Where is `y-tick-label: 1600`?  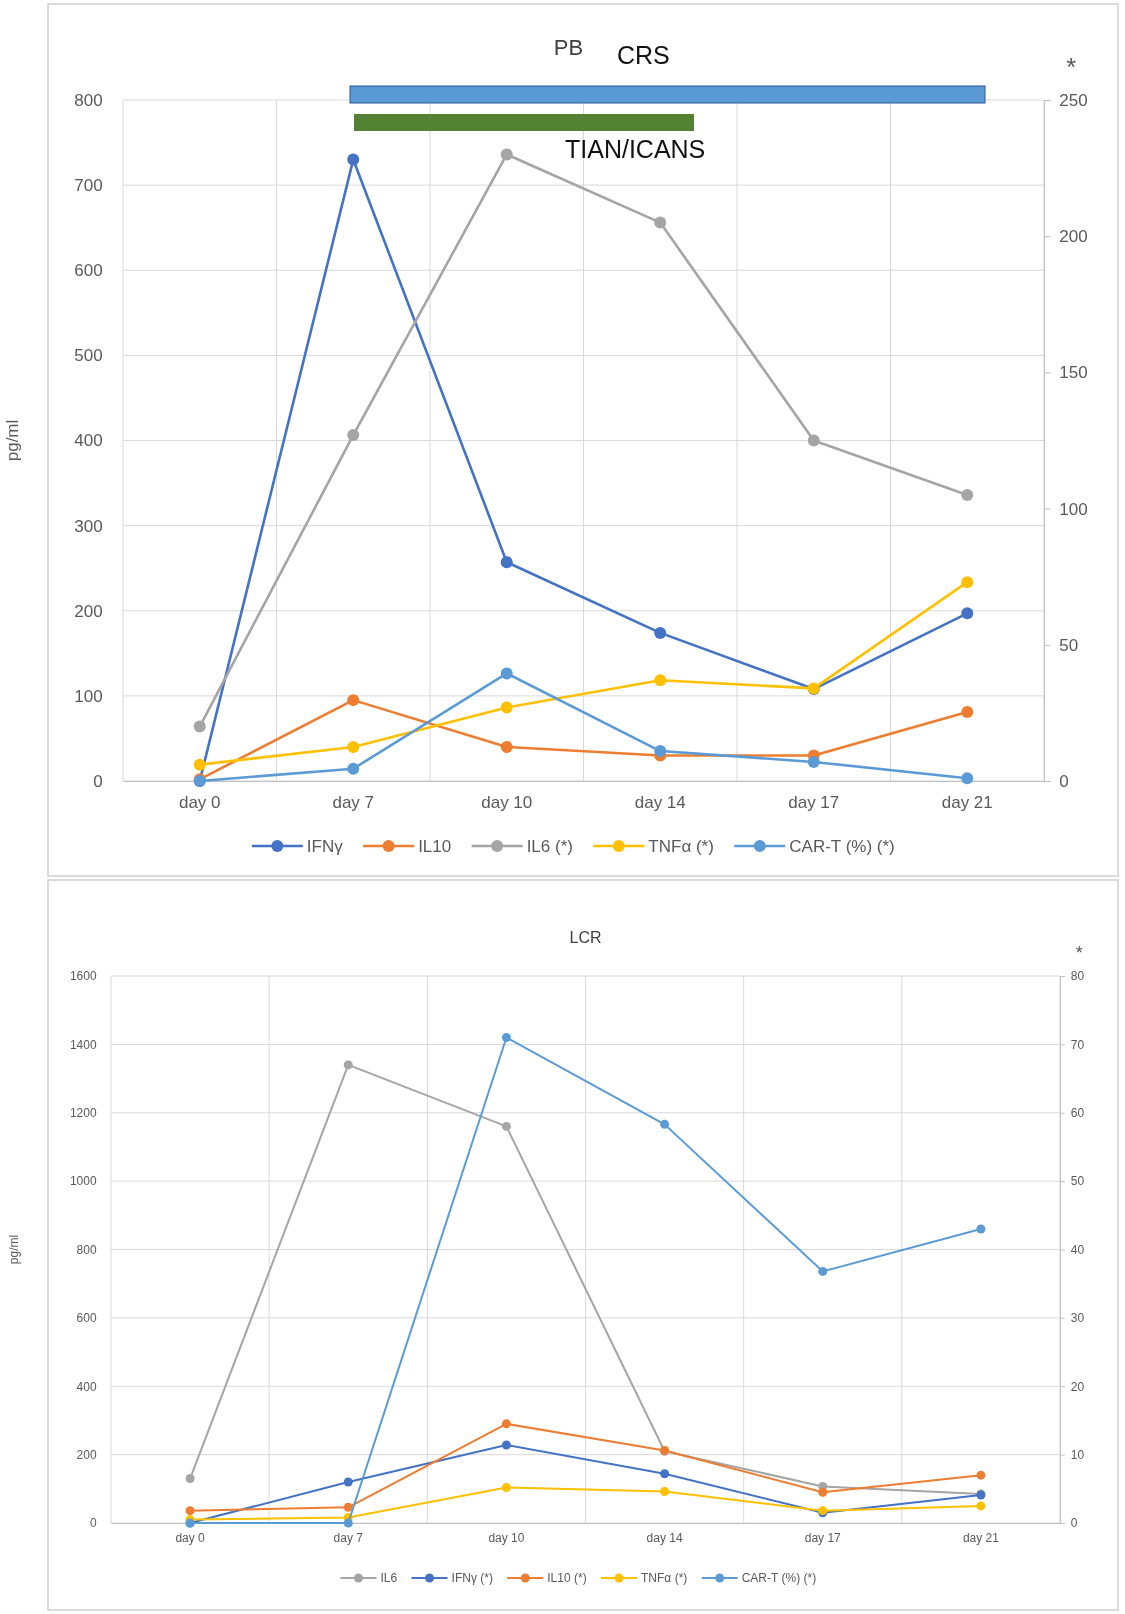
y-tick-label: 1600 is located at coordinates (83, 976).